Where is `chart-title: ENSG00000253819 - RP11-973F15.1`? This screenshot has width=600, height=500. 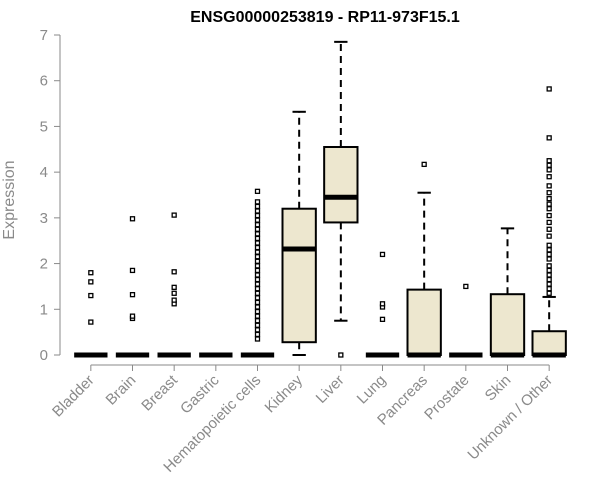
chart-title: ENSG00000253819 - RP11-973F15.1 is located at coordinates (325, 17).